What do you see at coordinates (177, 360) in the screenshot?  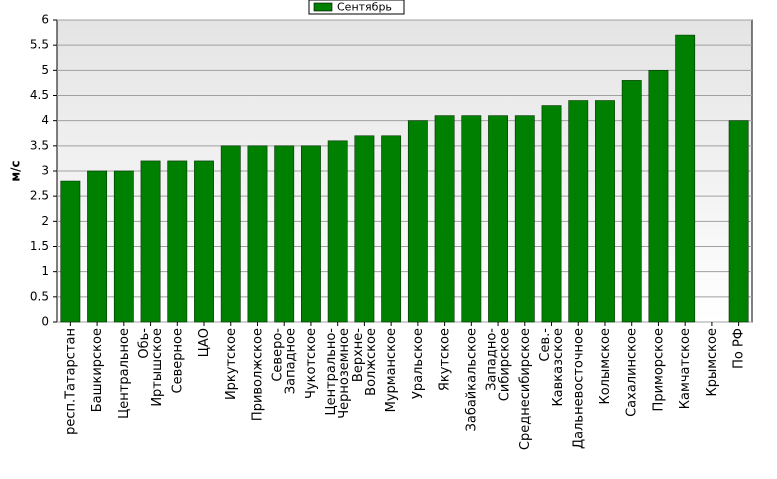 I see `x-tick-label: Северное` at bounding box center [177, 360].